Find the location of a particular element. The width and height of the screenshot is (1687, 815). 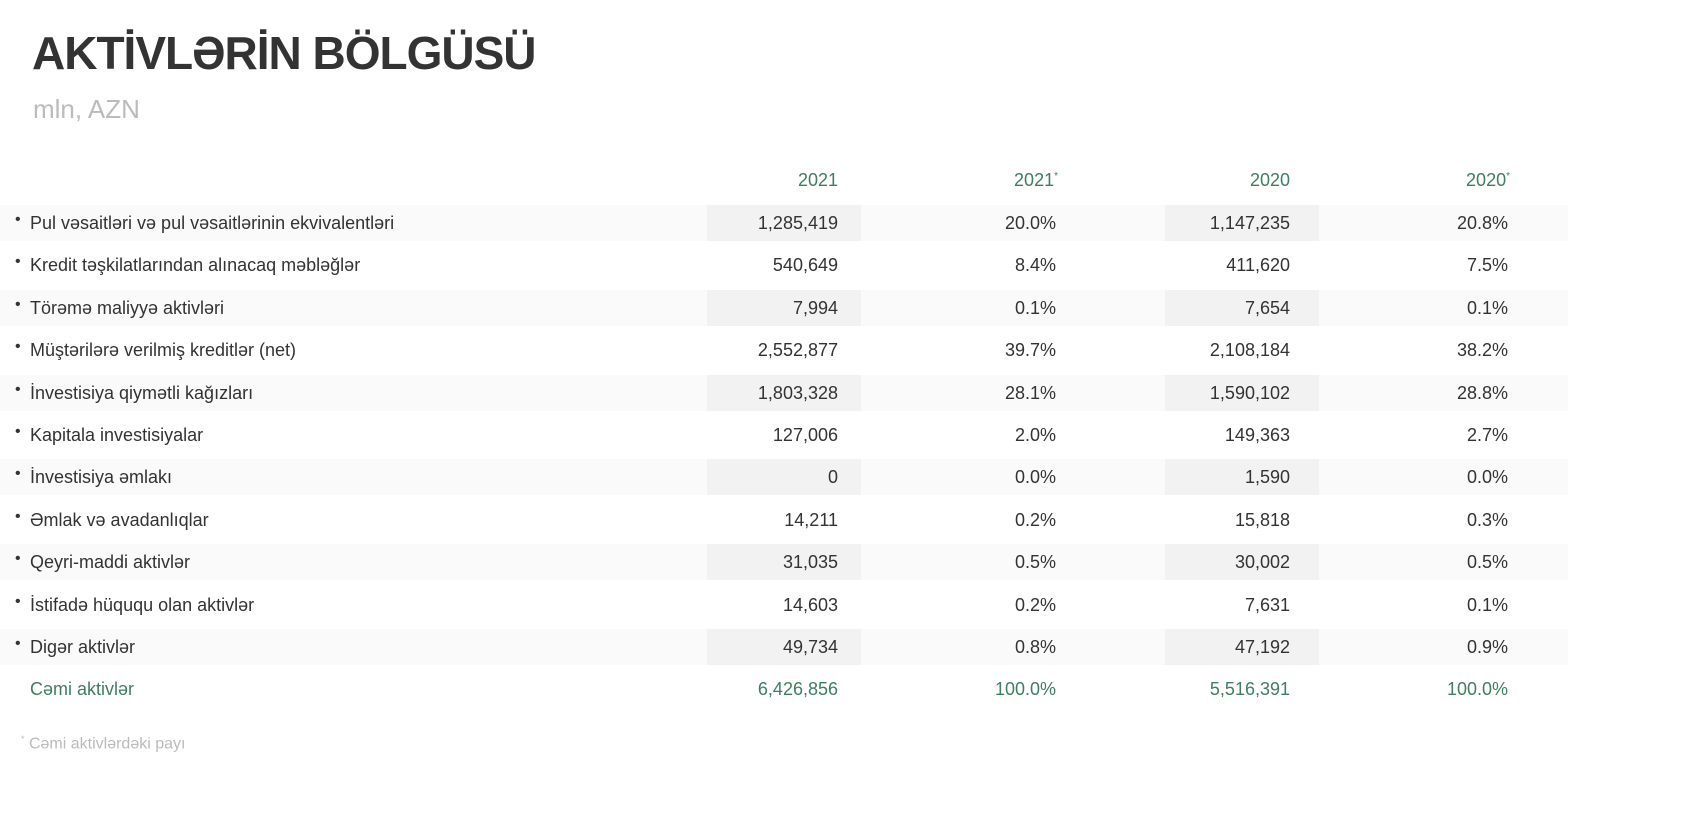

value-2020: 15,818 is located at coordinates (1262, 519).